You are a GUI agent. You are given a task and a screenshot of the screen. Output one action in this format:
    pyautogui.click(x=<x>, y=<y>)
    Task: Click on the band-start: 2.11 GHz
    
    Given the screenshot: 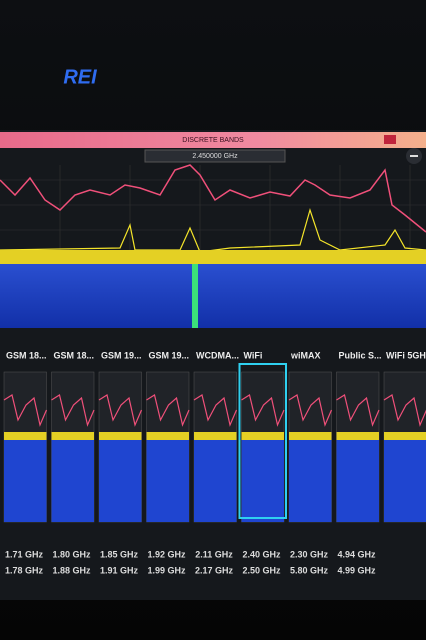 What is the action you would take?
    pyautogui.click(x=214, y=554)
    